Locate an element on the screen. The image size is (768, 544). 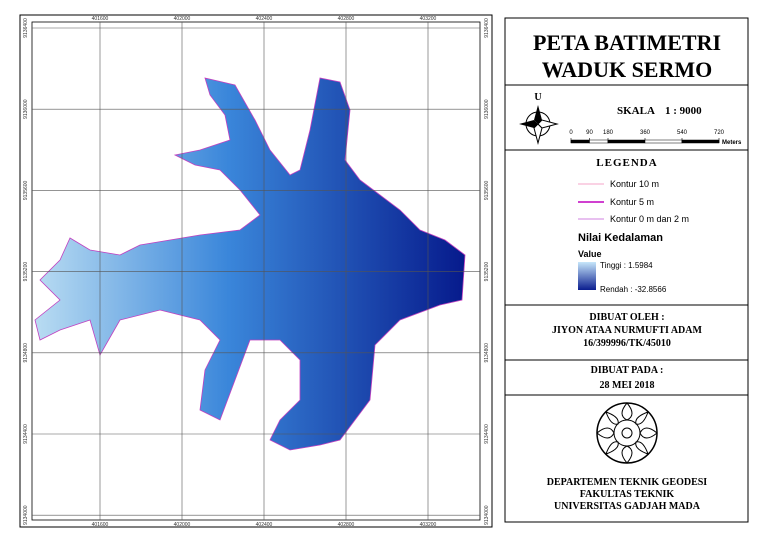
university-logo is located at coordinates (627, 433).